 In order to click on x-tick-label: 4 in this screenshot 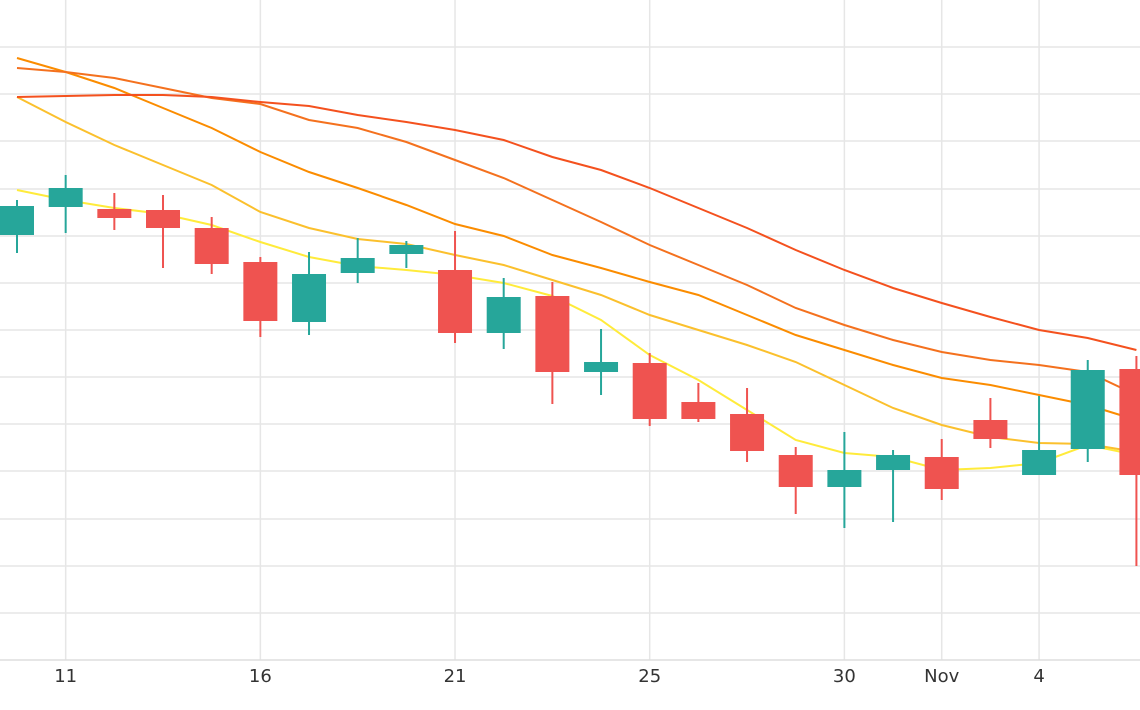, I will do `click(1038, 676)`.